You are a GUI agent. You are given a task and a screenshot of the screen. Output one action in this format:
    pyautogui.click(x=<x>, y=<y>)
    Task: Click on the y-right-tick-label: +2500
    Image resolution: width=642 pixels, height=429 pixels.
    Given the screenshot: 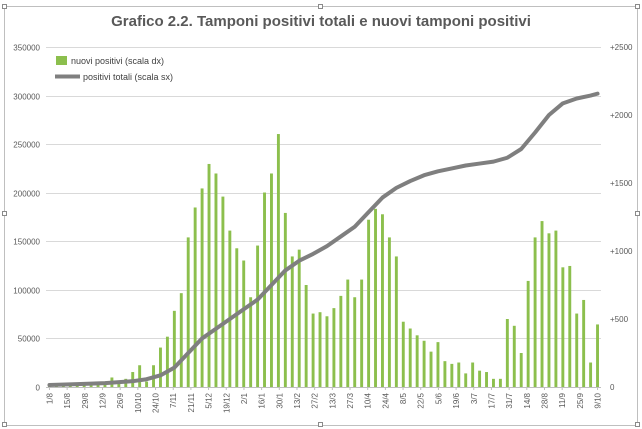 What is the action you would take?
    pyautogui.click(x=621, y=47)
    